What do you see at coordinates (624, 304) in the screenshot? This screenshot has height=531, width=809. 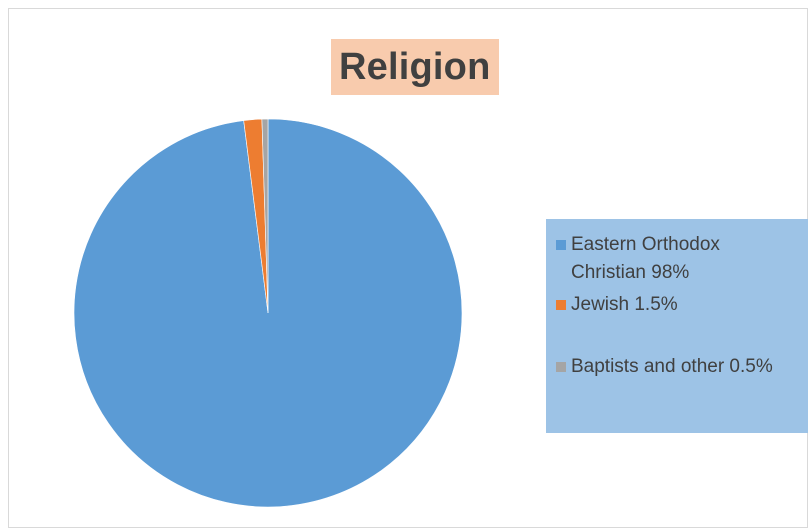 I see `legend-label-jewish: Jewish 1.5%` at bounding box center [624, 304].